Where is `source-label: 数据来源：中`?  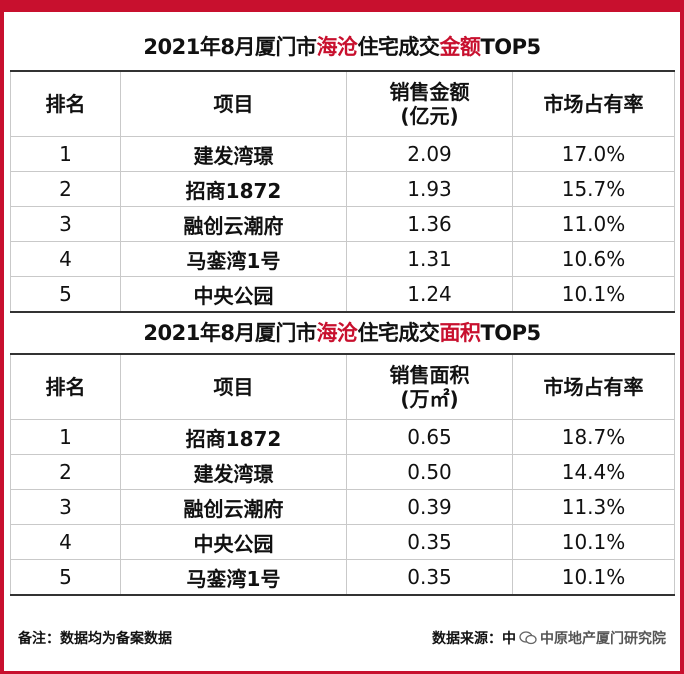 source-label: 数据来源：中 is located at coordinates (474, 639).